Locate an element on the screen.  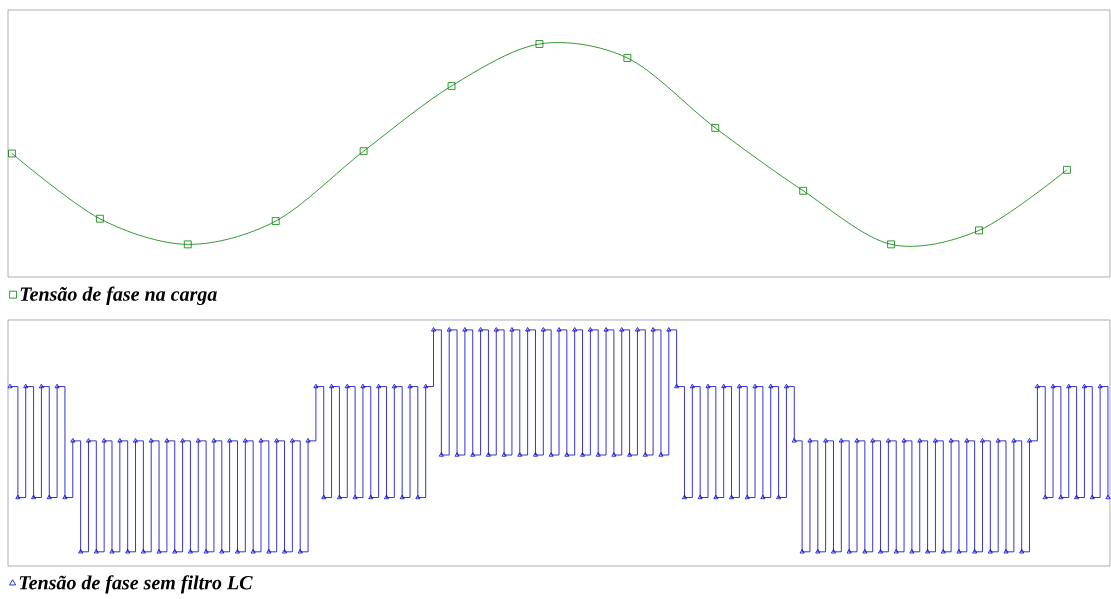
legend-label: Tensão de fase sem filtro LC is located at coordinates (136, 584).